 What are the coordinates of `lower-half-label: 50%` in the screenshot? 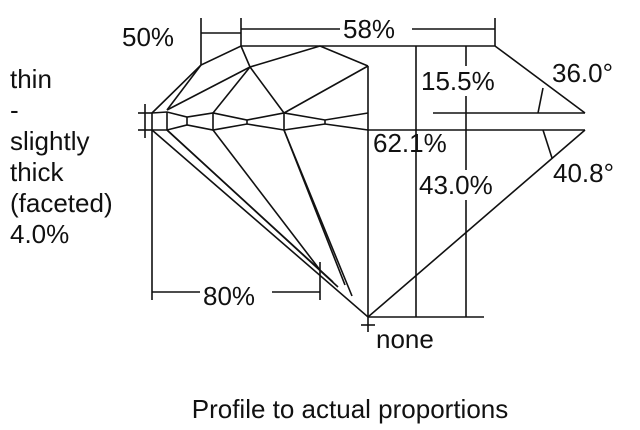 It's located at (148, 37).